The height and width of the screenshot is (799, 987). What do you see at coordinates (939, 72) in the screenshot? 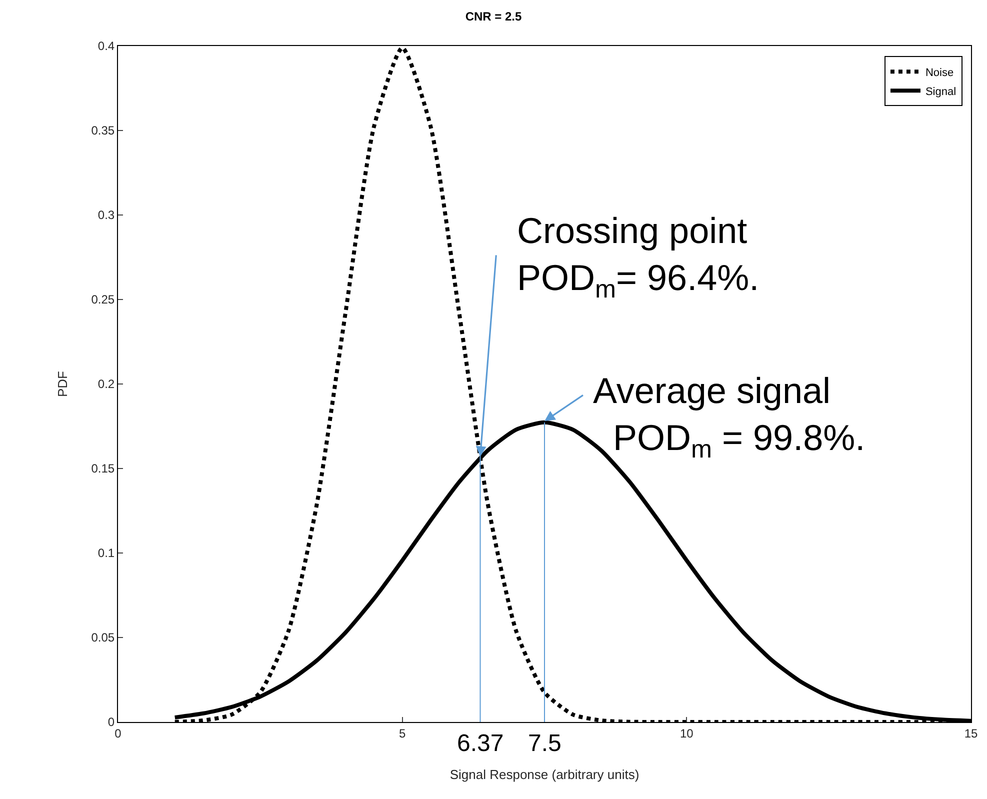
I see `legend-label: Noise` at bounding box center [939, 72].